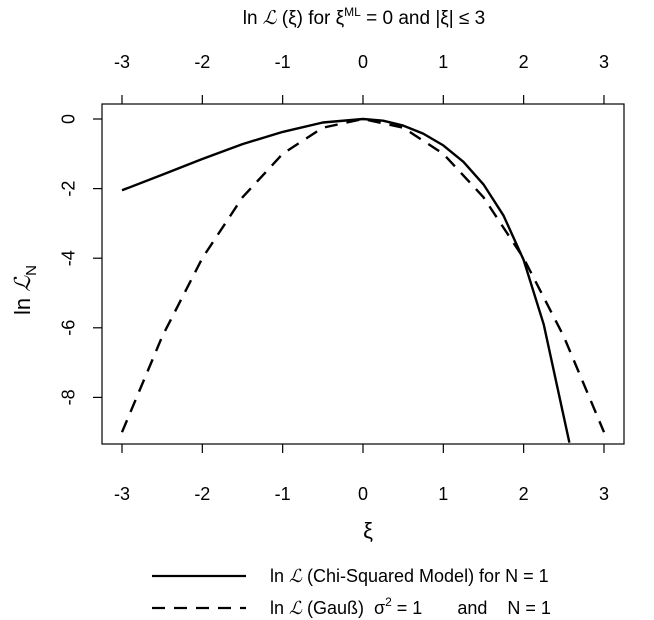  I want to click on bottom-tick-label: -2, so click(202, 494).